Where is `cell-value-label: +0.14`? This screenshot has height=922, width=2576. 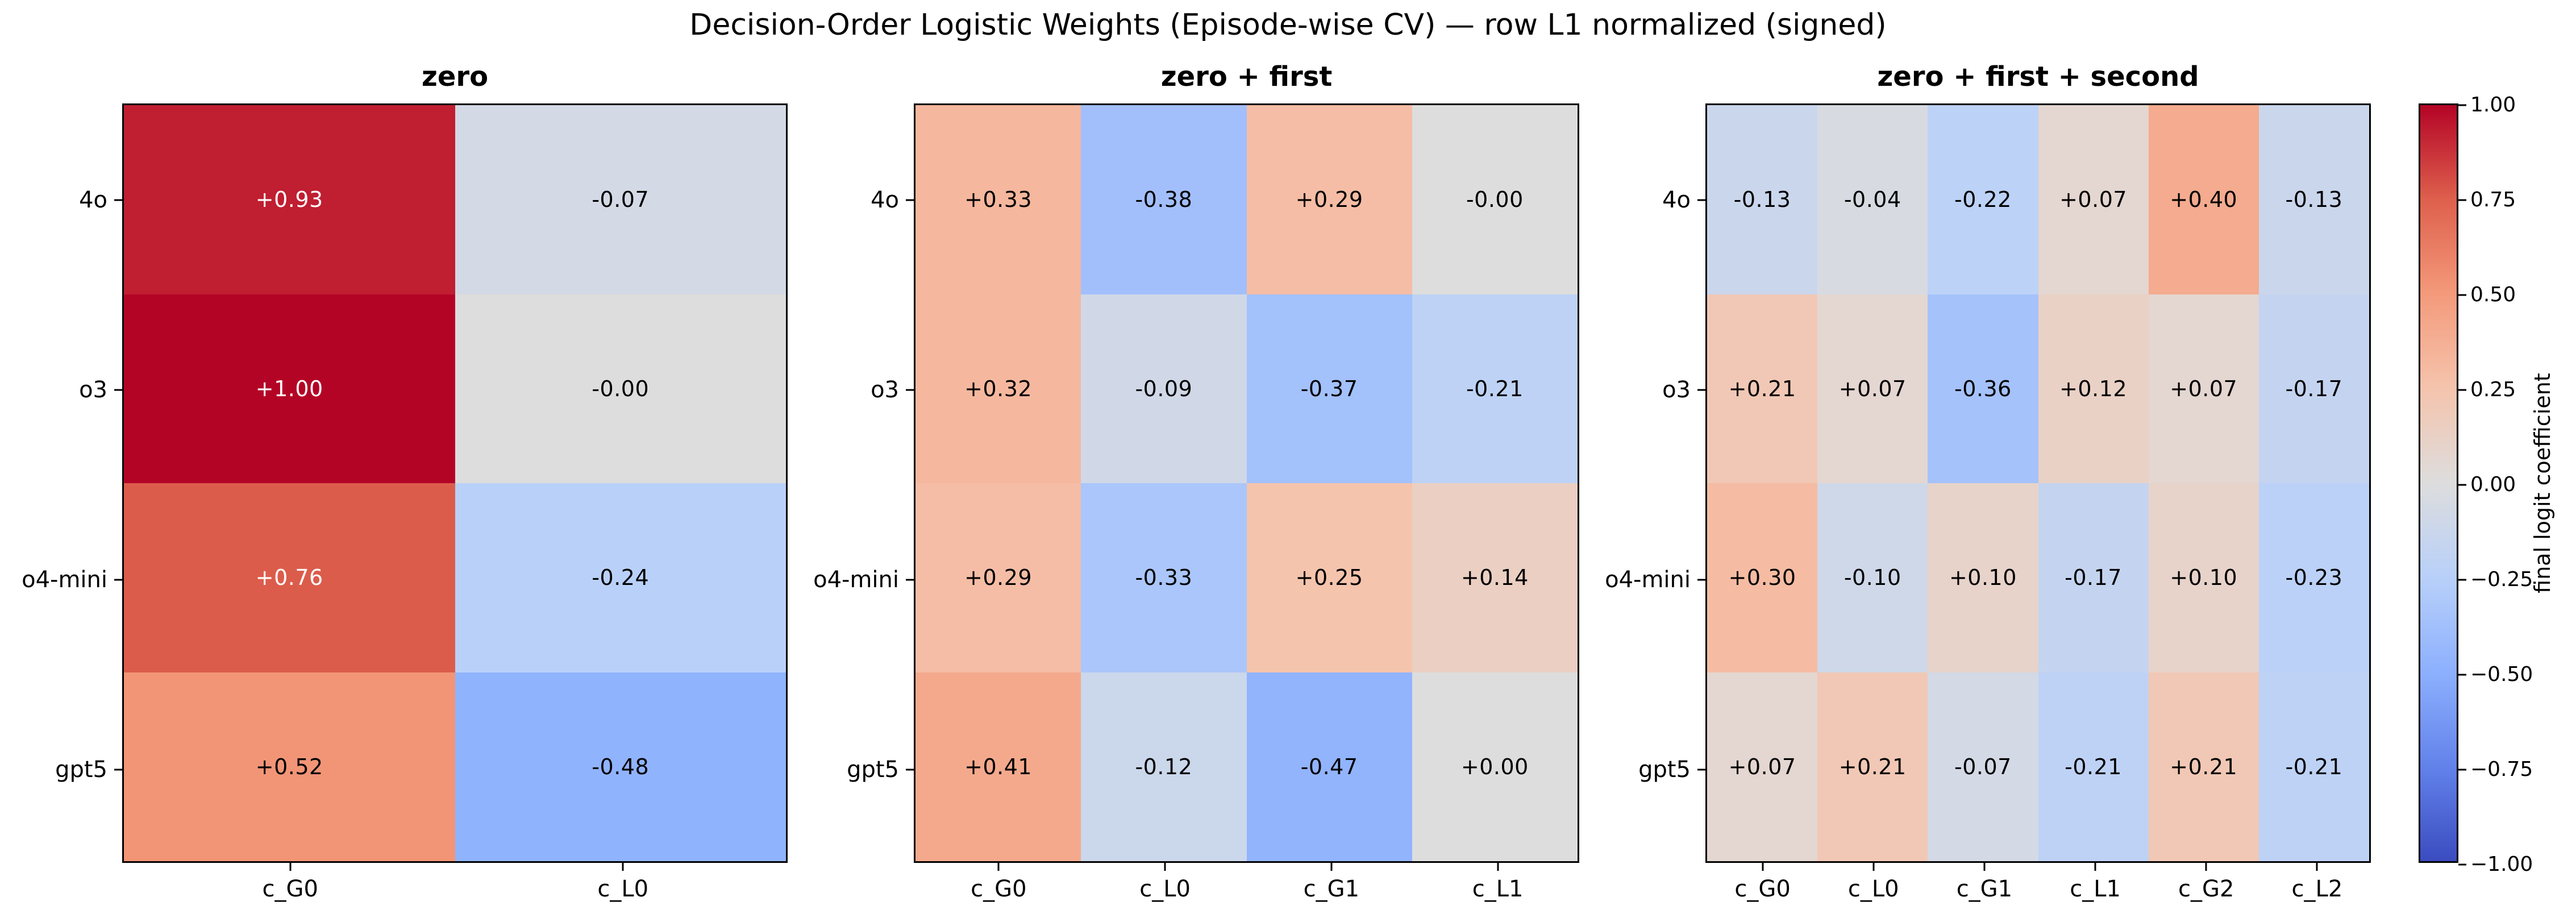
cell-value-label: +0.14 is located at coordinates (1494, 578).